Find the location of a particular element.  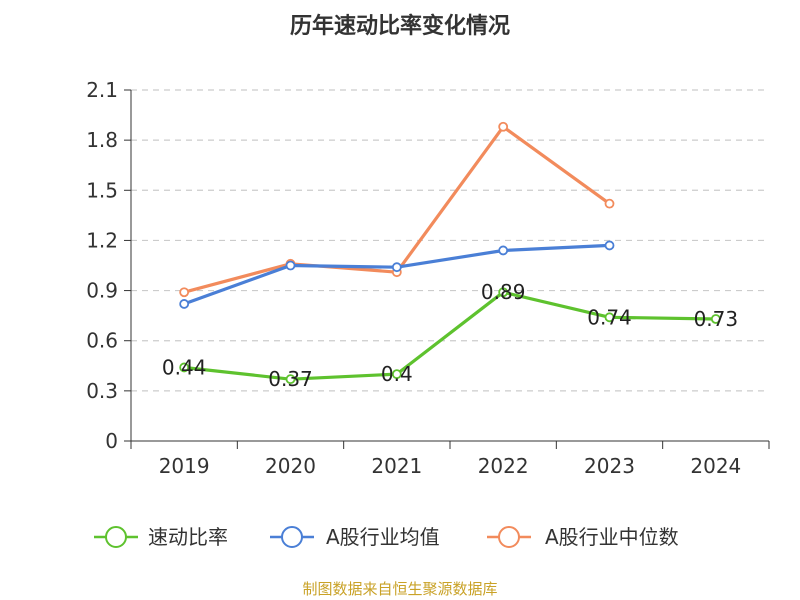

legend-item-0: 速动比率 is located at coordinates (161, 537).